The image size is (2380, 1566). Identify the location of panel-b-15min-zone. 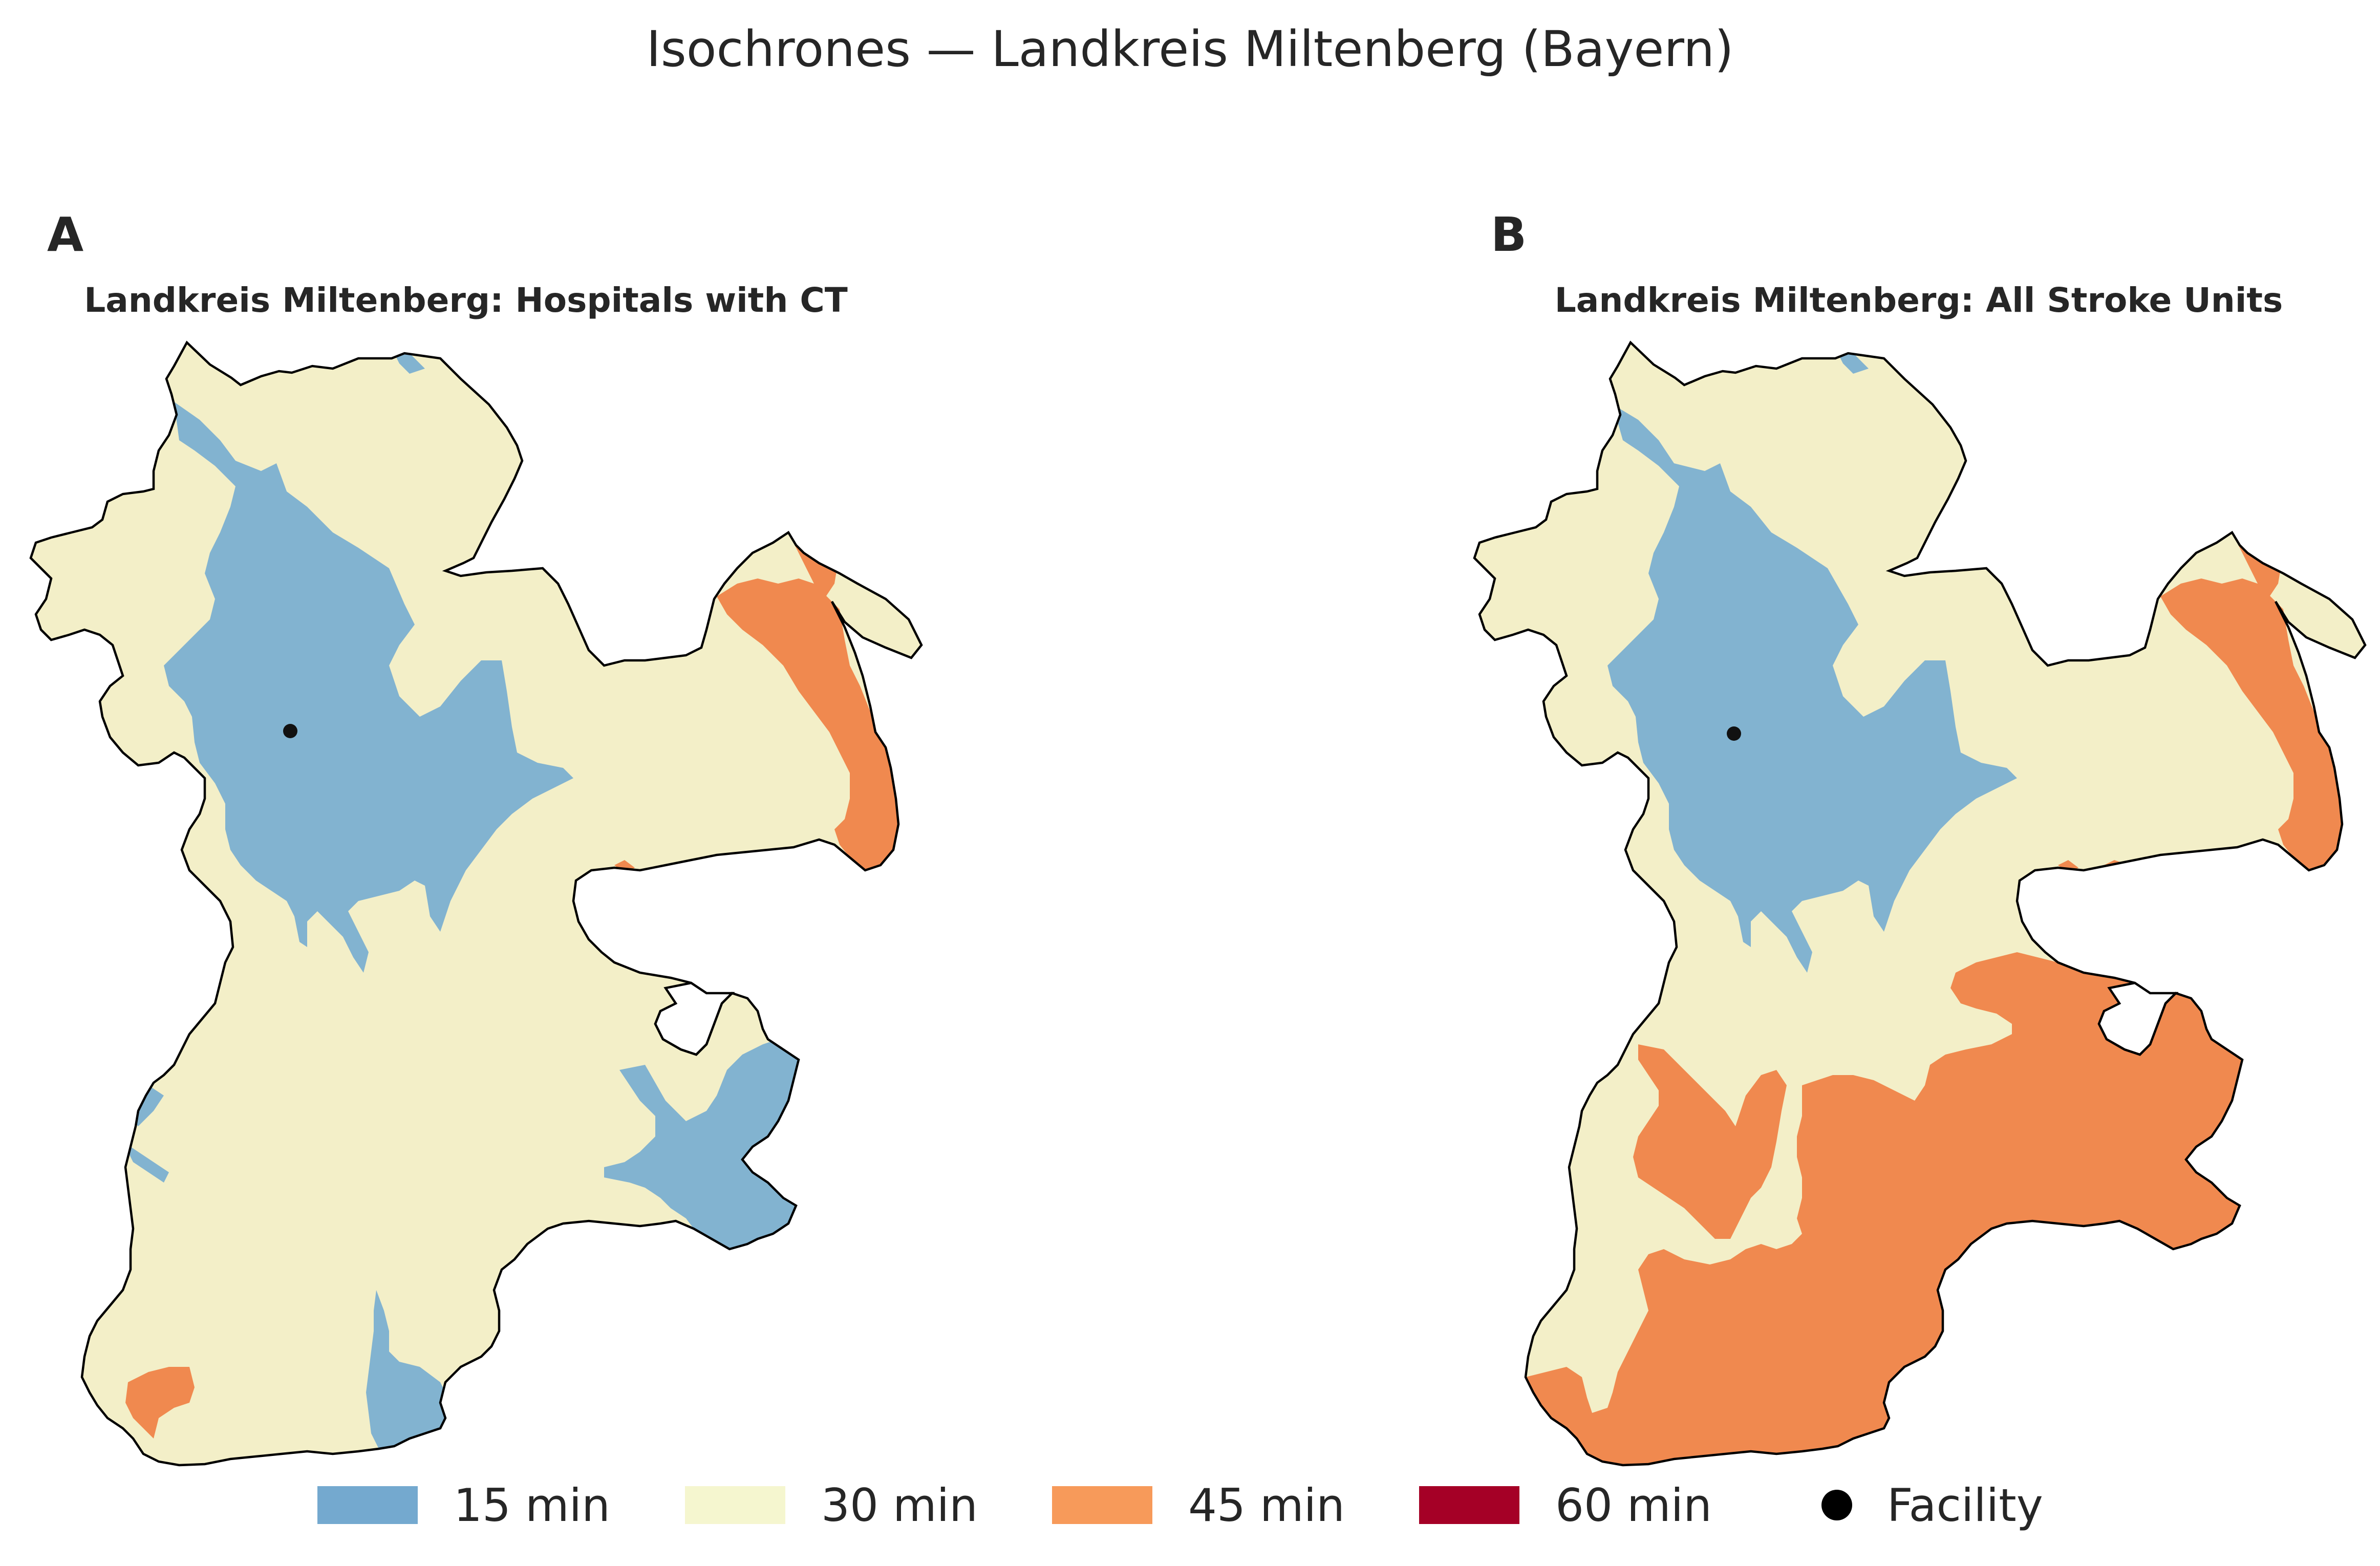
(1812, 688).